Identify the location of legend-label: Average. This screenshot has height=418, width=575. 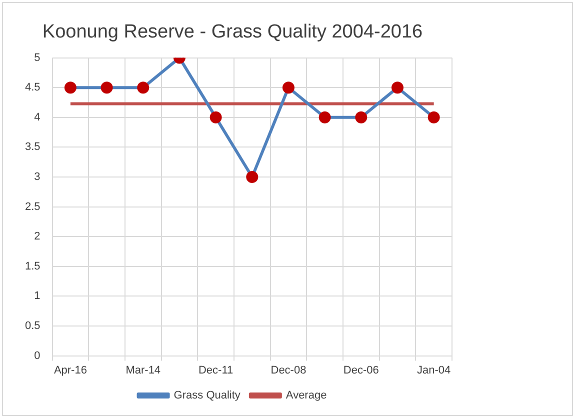
(306, 396).